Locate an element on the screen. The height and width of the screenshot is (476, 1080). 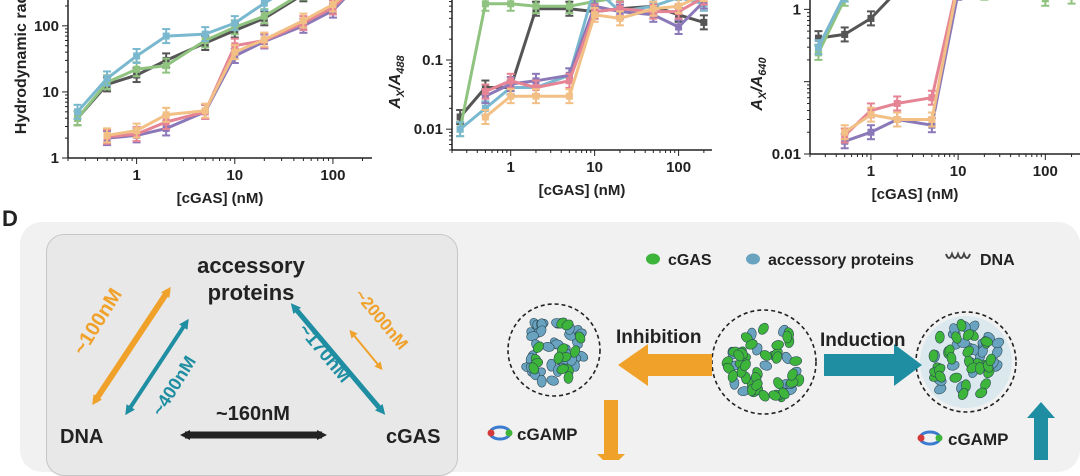
label-induction: Induction is located at coordinates (862, 340).